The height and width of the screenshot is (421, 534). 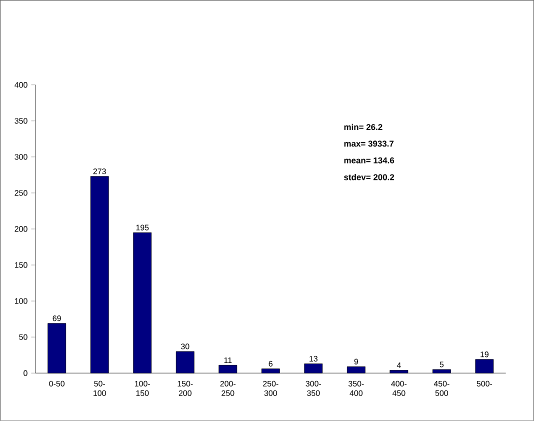 I want to click on annotation: stdev= 200.2, so click(x=369, y=177).